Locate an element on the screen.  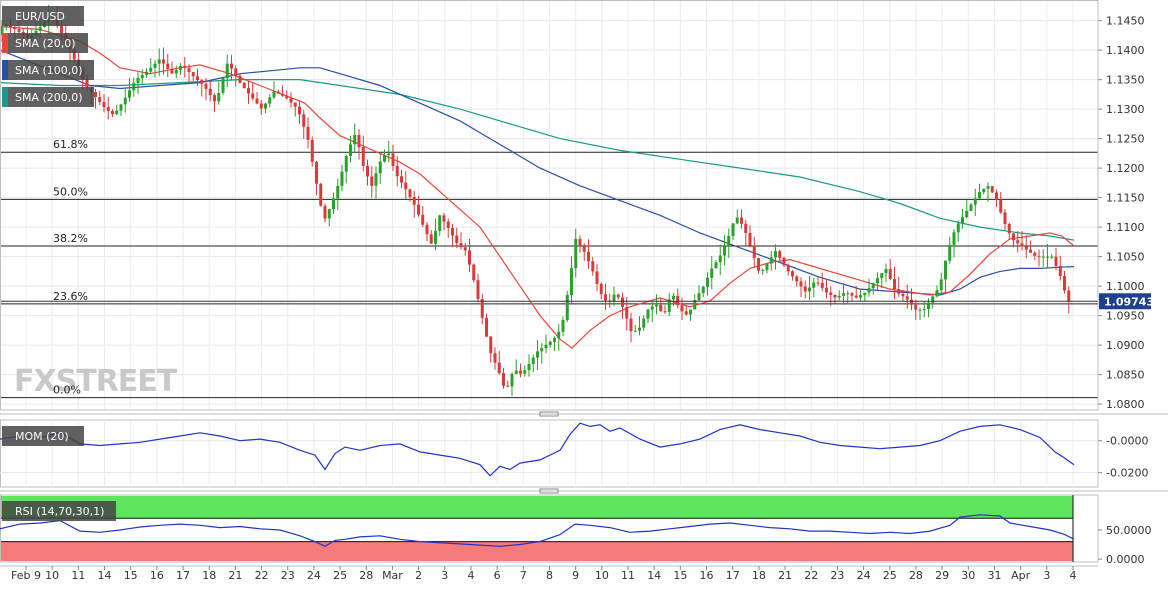
x-tick-label: 9 is located at coordinates (575, 575).